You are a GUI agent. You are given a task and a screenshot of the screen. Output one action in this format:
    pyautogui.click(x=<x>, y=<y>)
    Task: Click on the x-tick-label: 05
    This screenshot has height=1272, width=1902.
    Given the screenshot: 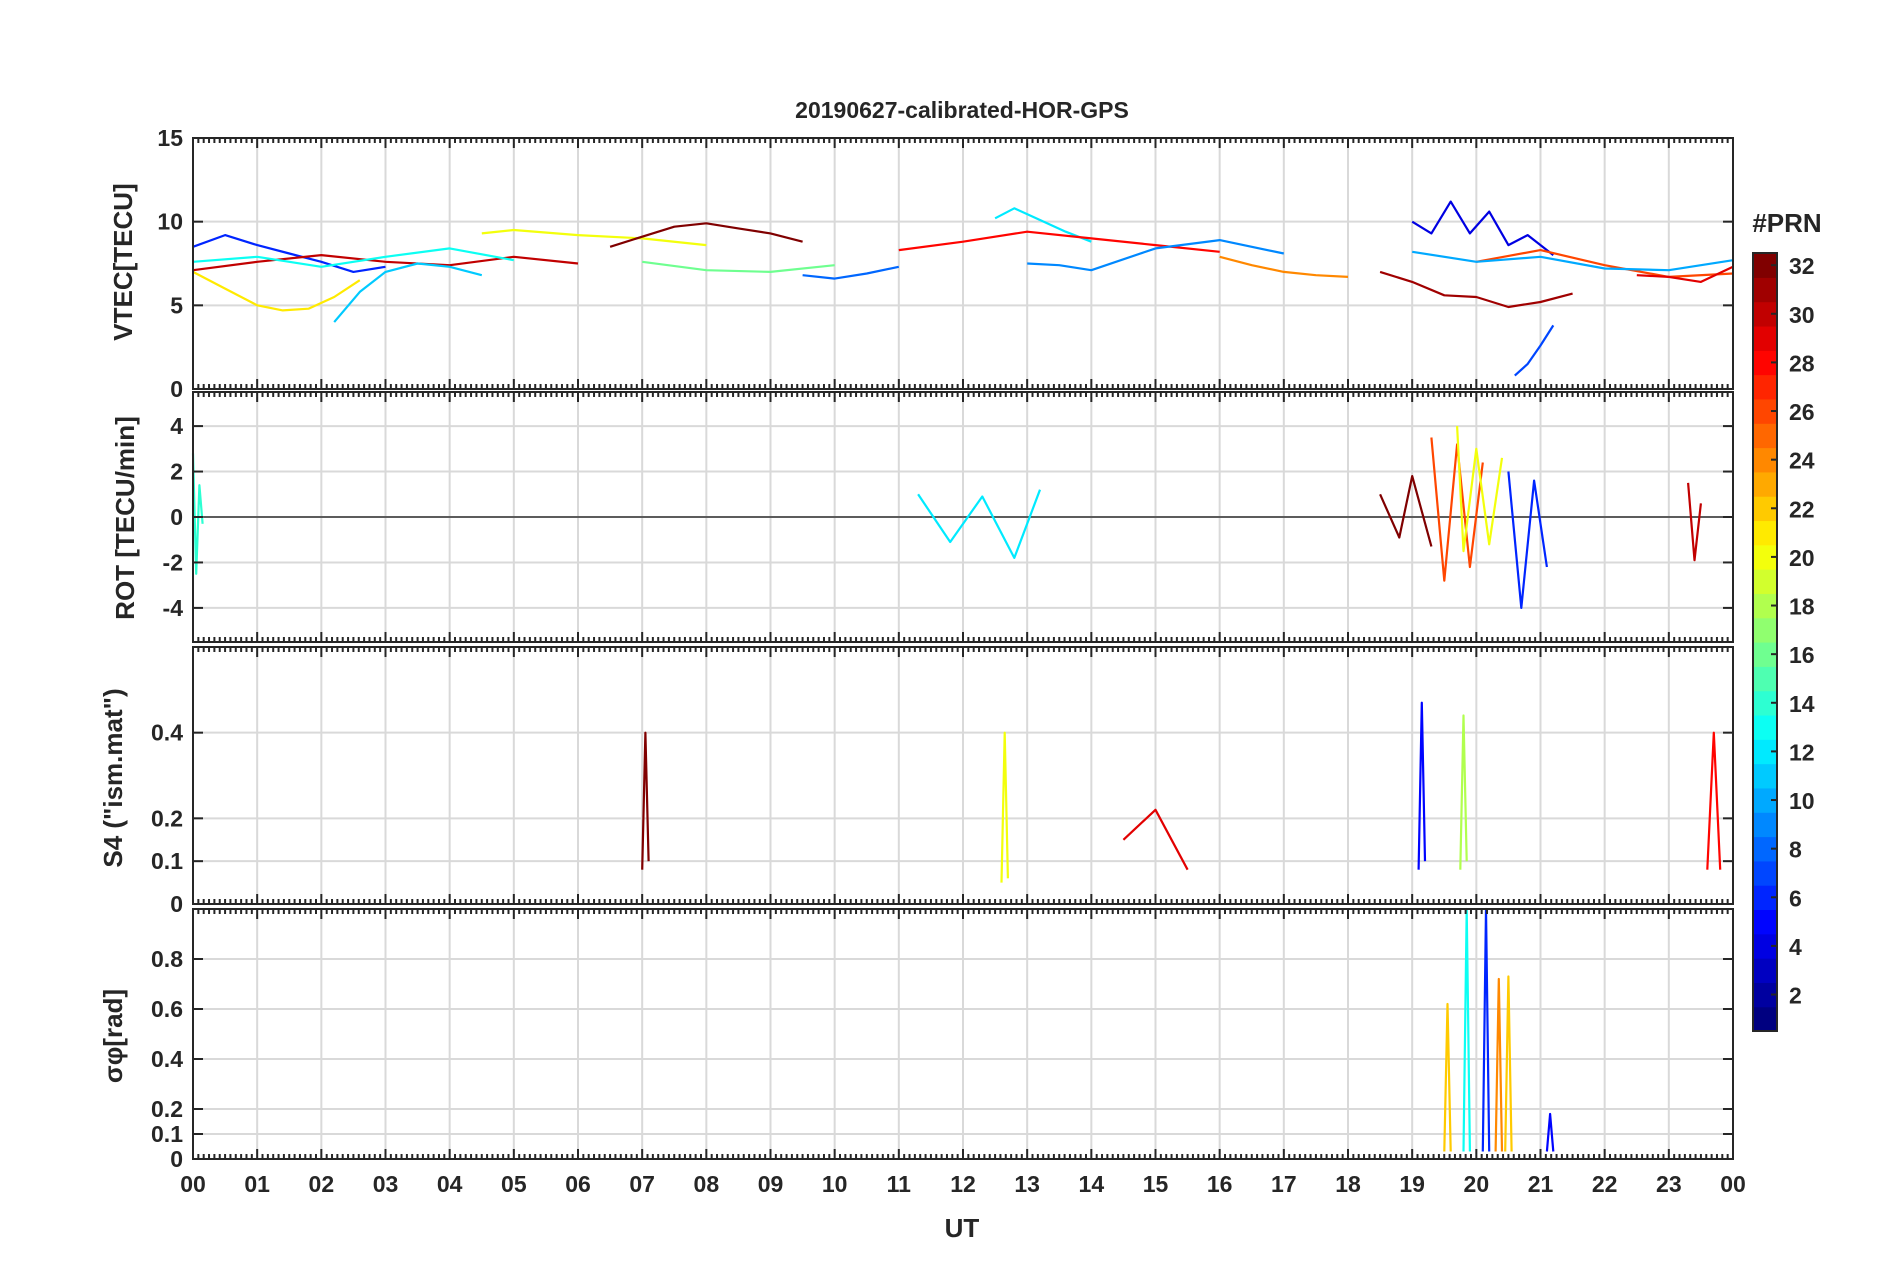 What is the action you would take?
    pyautogui.click(x=514, y=1184)
    